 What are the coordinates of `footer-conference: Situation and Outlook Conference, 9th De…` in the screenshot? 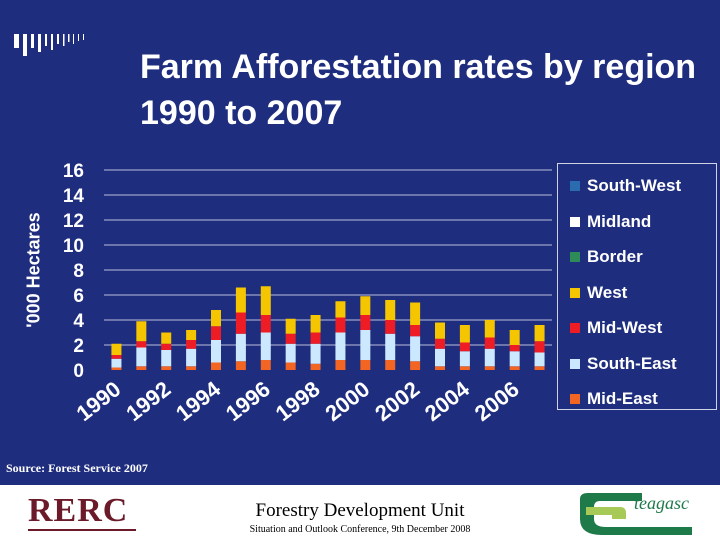 It's located at (360, 529).